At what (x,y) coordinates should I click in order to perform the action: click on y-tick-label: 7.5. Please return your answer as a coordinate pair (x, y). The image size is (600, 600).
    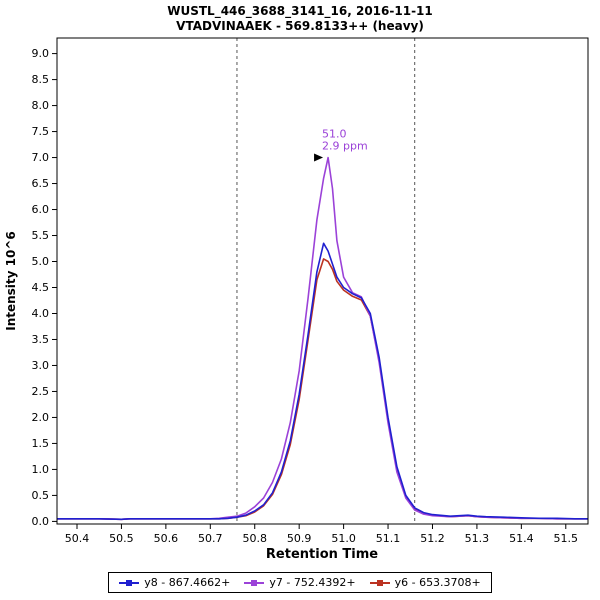
    Looking at the image, I should click on (41, 131).